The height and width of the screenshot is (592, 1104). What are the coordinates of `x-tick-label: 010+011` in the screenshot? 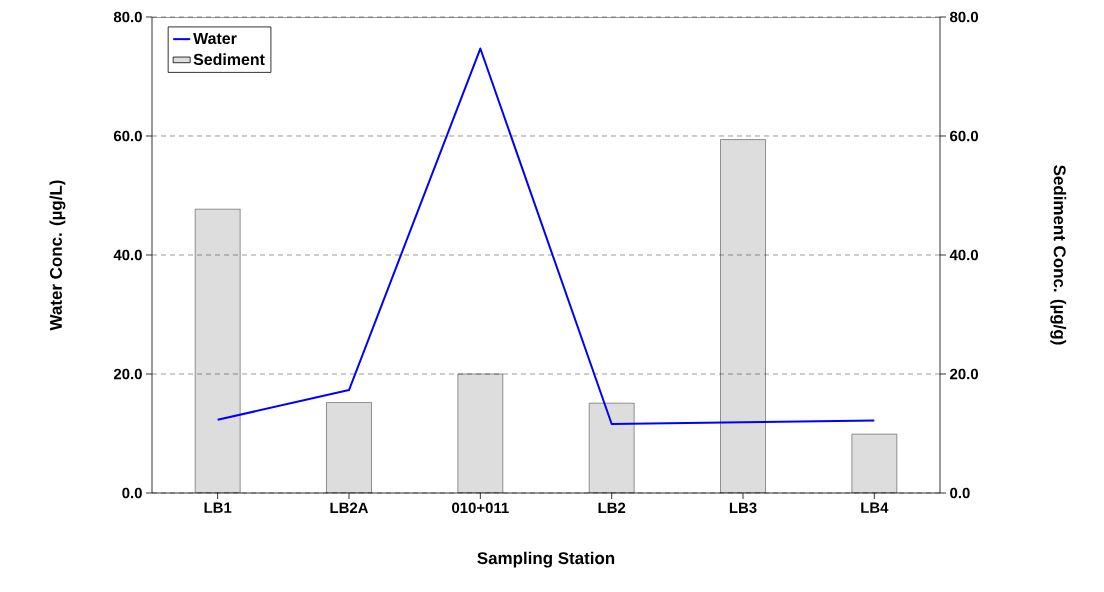 It's located at (480, 508).